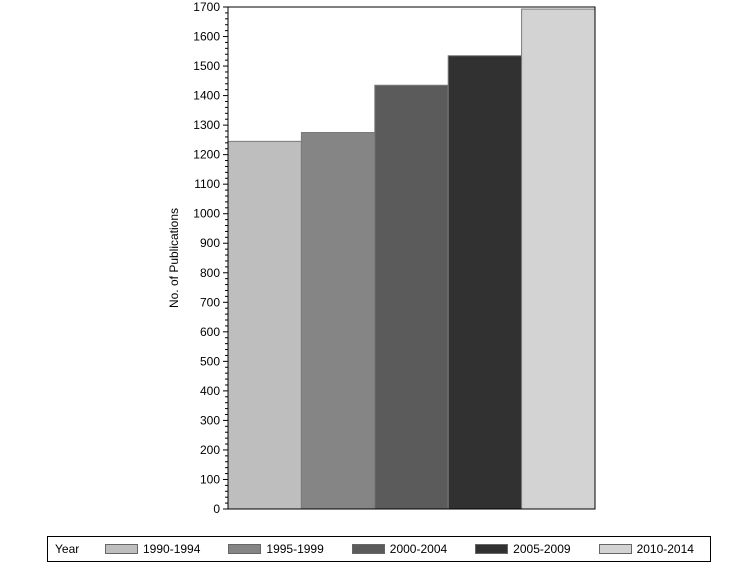 The width and height of the screenshot is (756, 567). I want to click on y-axis-title: No. of Publications, so click(174, 258).